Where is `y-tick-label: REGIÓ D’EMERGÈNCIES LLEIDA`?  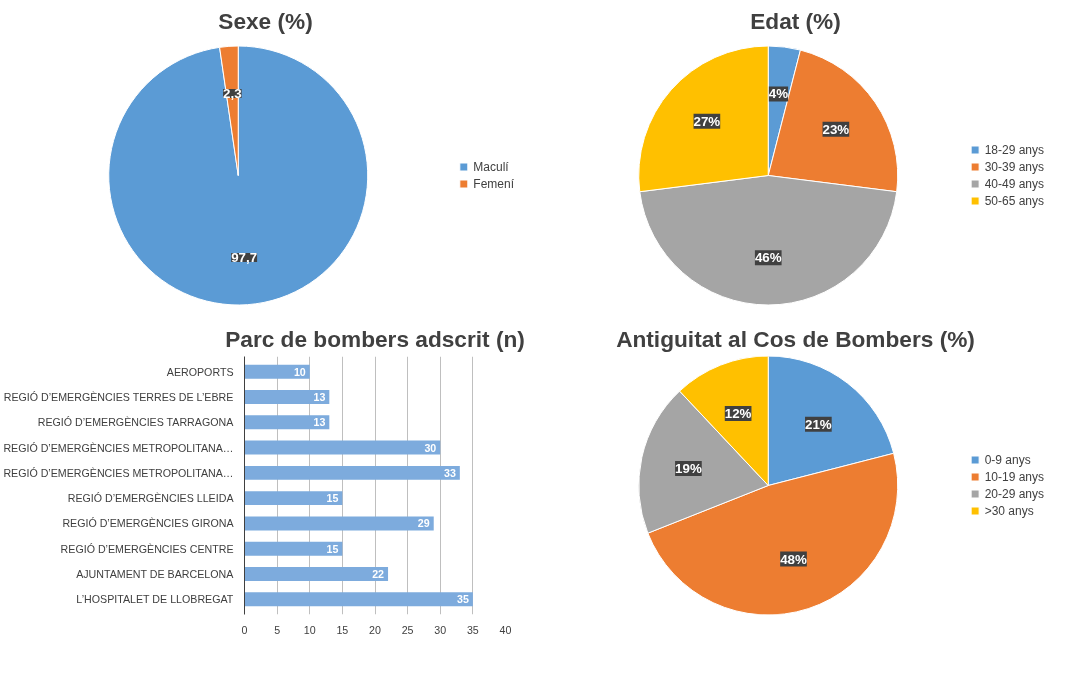
y-tick-label: REGIÓ D’EMERGÈNCIES LLEIDA is located at coordinates (151, 498).